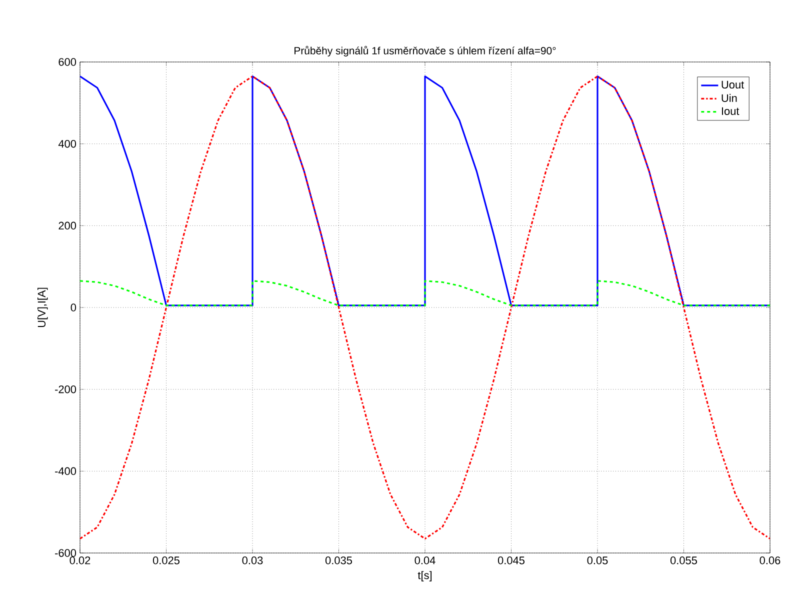 The image size is (806, 616). Describe the element at coordinates (67, 226) in the screenshot. I see `y-tick-label: 200` at that location.